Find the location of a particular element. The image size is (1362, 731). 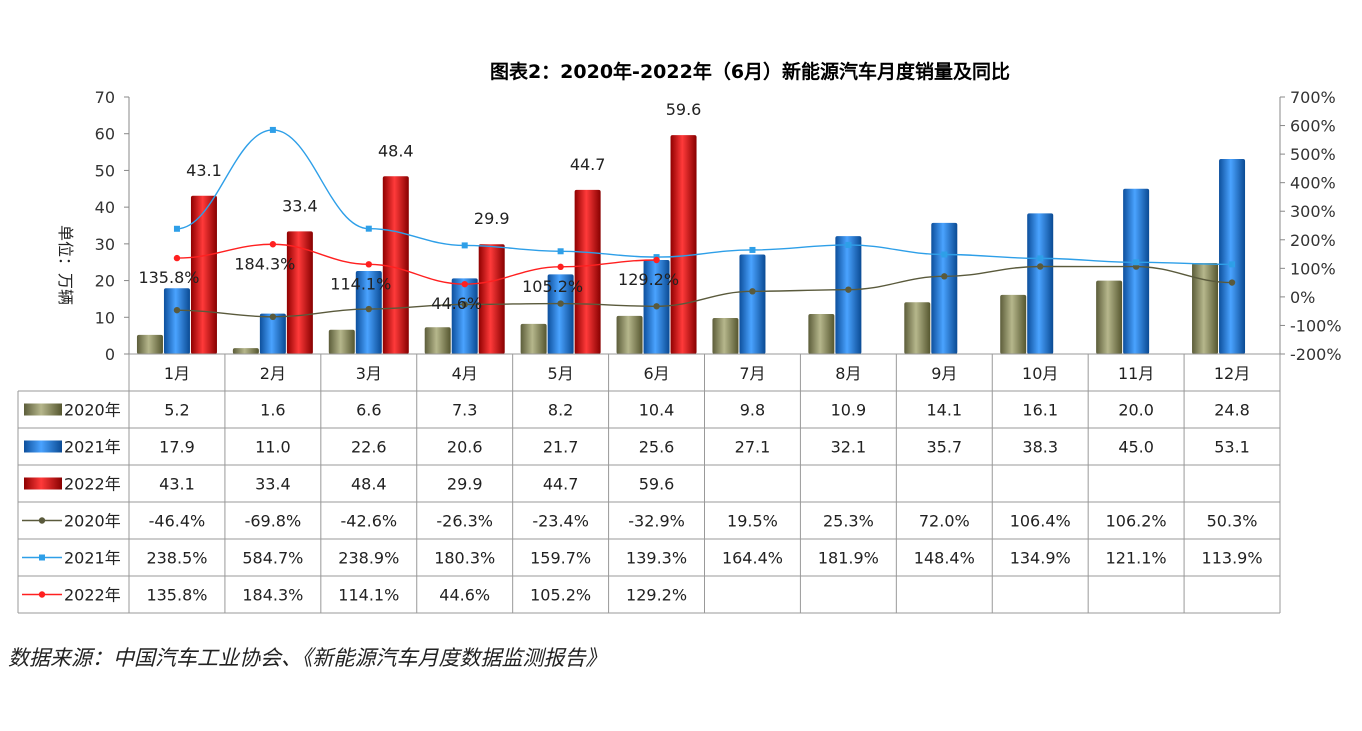

table-cell: 10.9 is located at coordinates (849, 410).